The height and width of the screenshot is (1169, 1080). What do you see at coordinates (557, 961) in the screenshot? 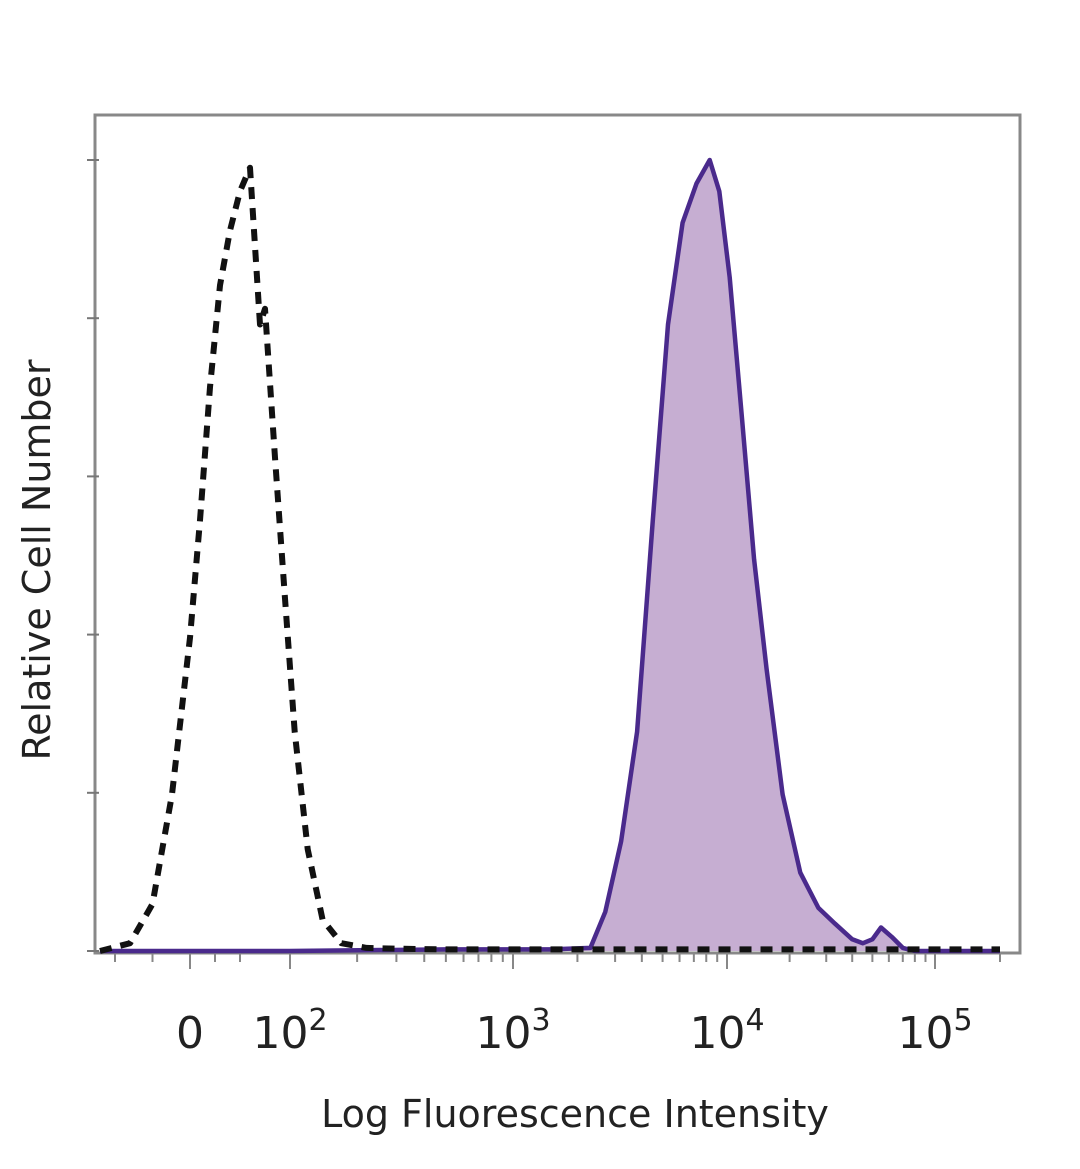
I see `x-axis-minor-ticks` at bounding box center [557, 961].